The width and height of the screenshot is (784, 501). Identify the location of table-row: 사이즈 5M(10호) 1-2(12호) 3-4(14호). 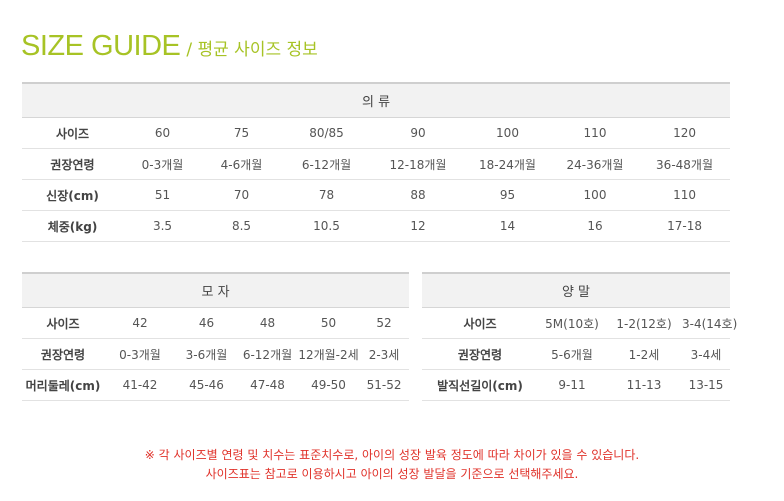
(579, 323).